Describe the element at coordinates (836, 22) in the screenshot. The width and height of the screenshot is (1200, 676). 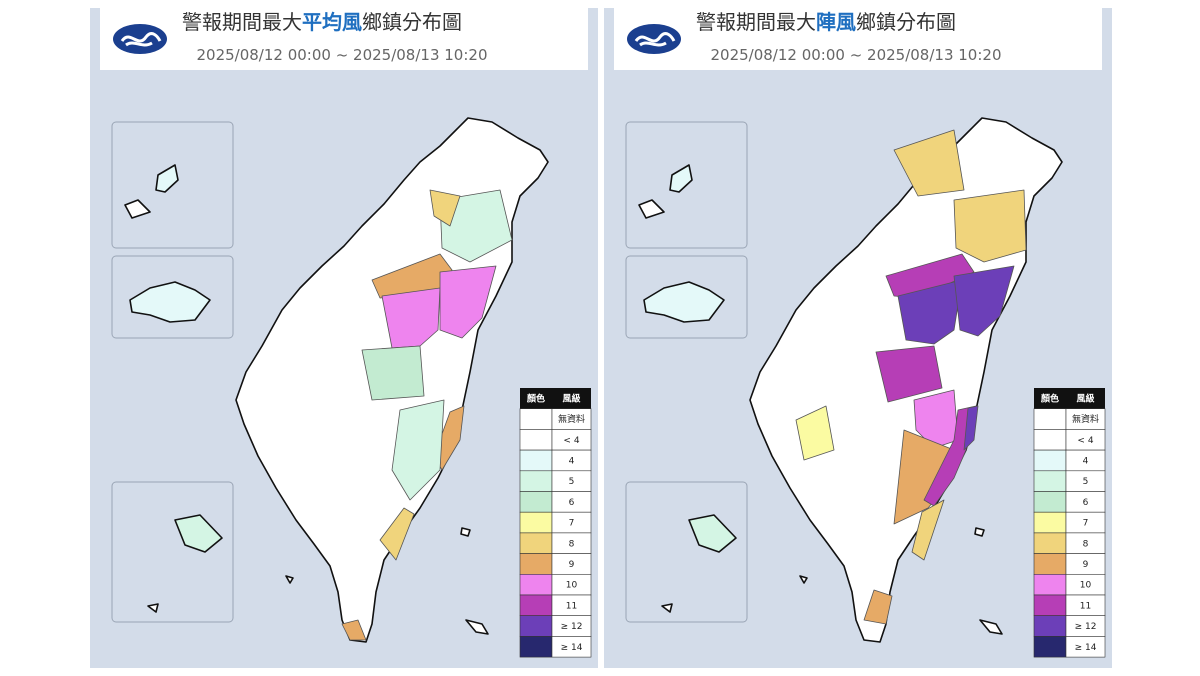
I see `title-highlight: 陣風` at that location.